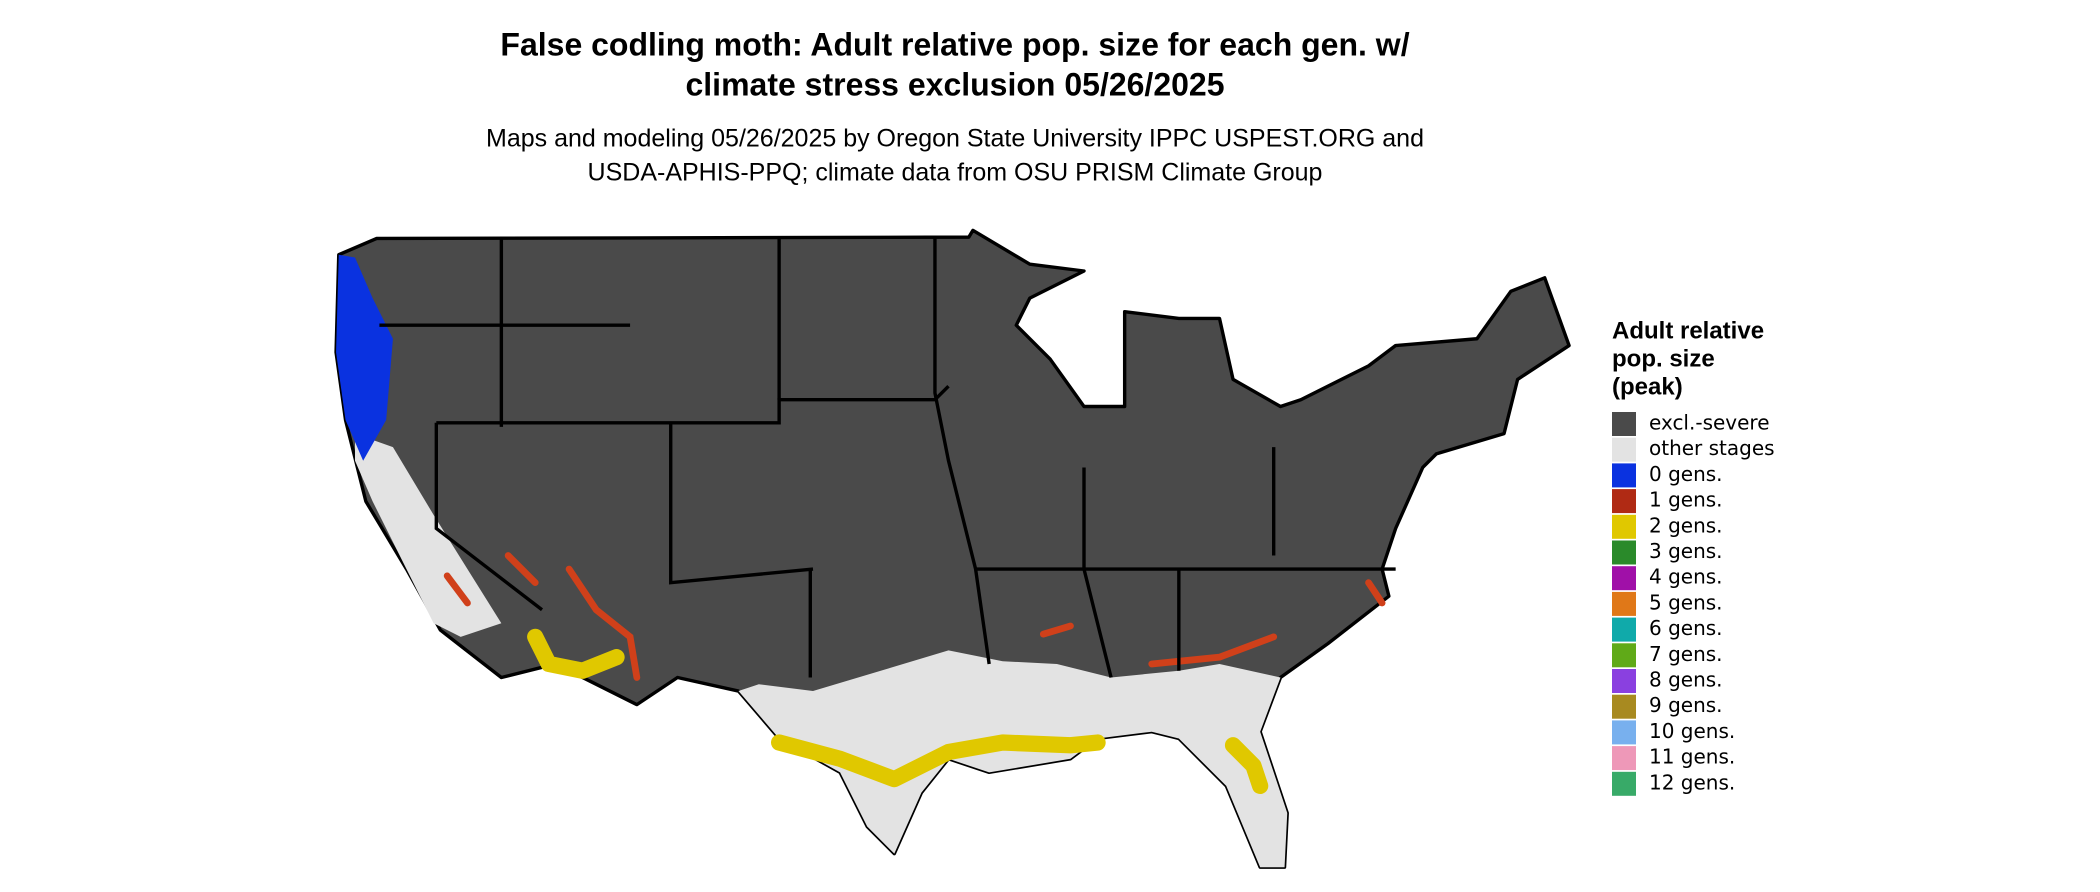 This screenshot has height=892, width=2100. I want to click on legend-label: 7 gens., so click(1686, 654).